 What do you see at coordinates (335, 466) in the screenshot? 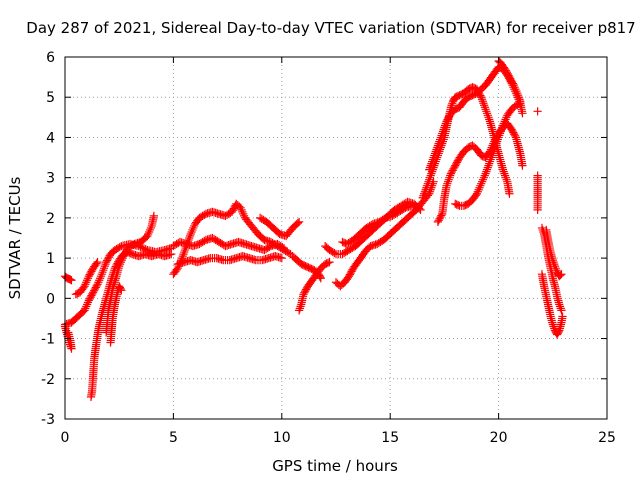
I see `x-axis-label: GPS time / hours` at bounding box center [335, 466].